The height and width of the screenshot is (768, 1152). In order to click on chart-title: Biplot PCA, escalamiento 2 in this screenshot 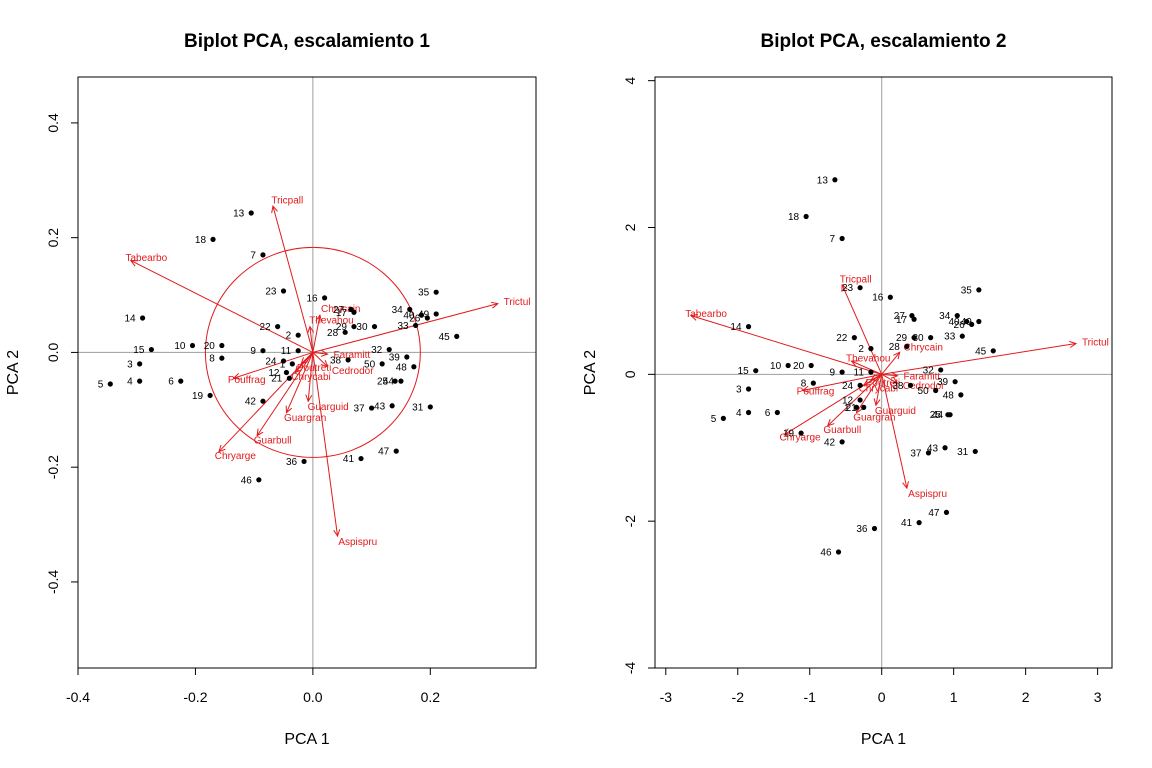, I will do `click(883, 41)`.